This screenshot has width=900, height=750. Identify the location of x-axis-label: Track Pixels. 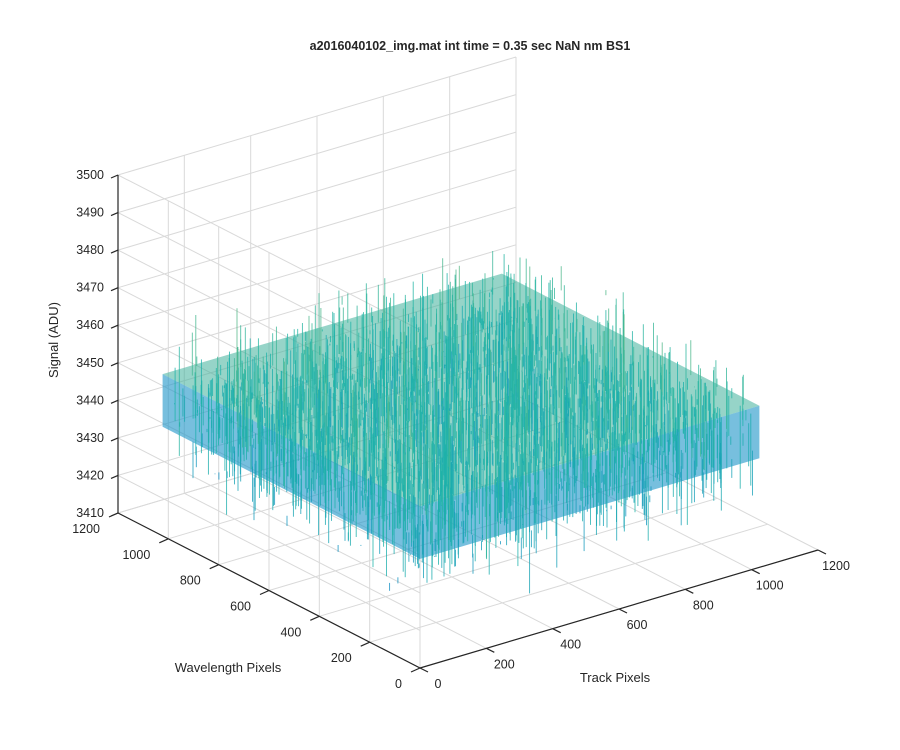
(615, 677).